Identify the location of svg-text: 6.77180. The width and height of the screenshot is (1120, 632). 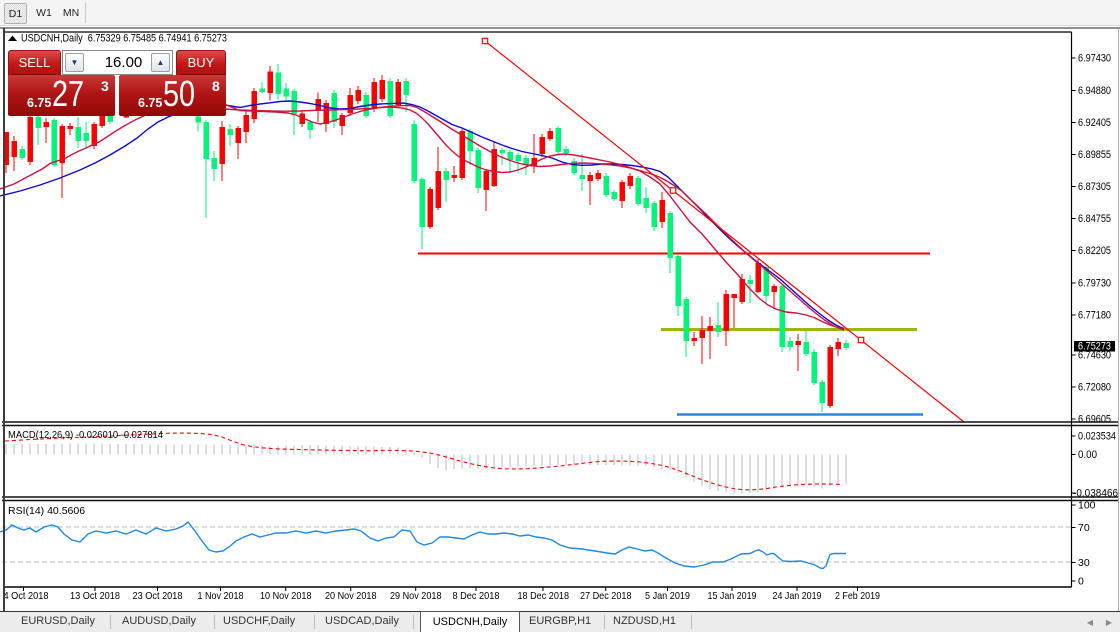
(1094, 316).